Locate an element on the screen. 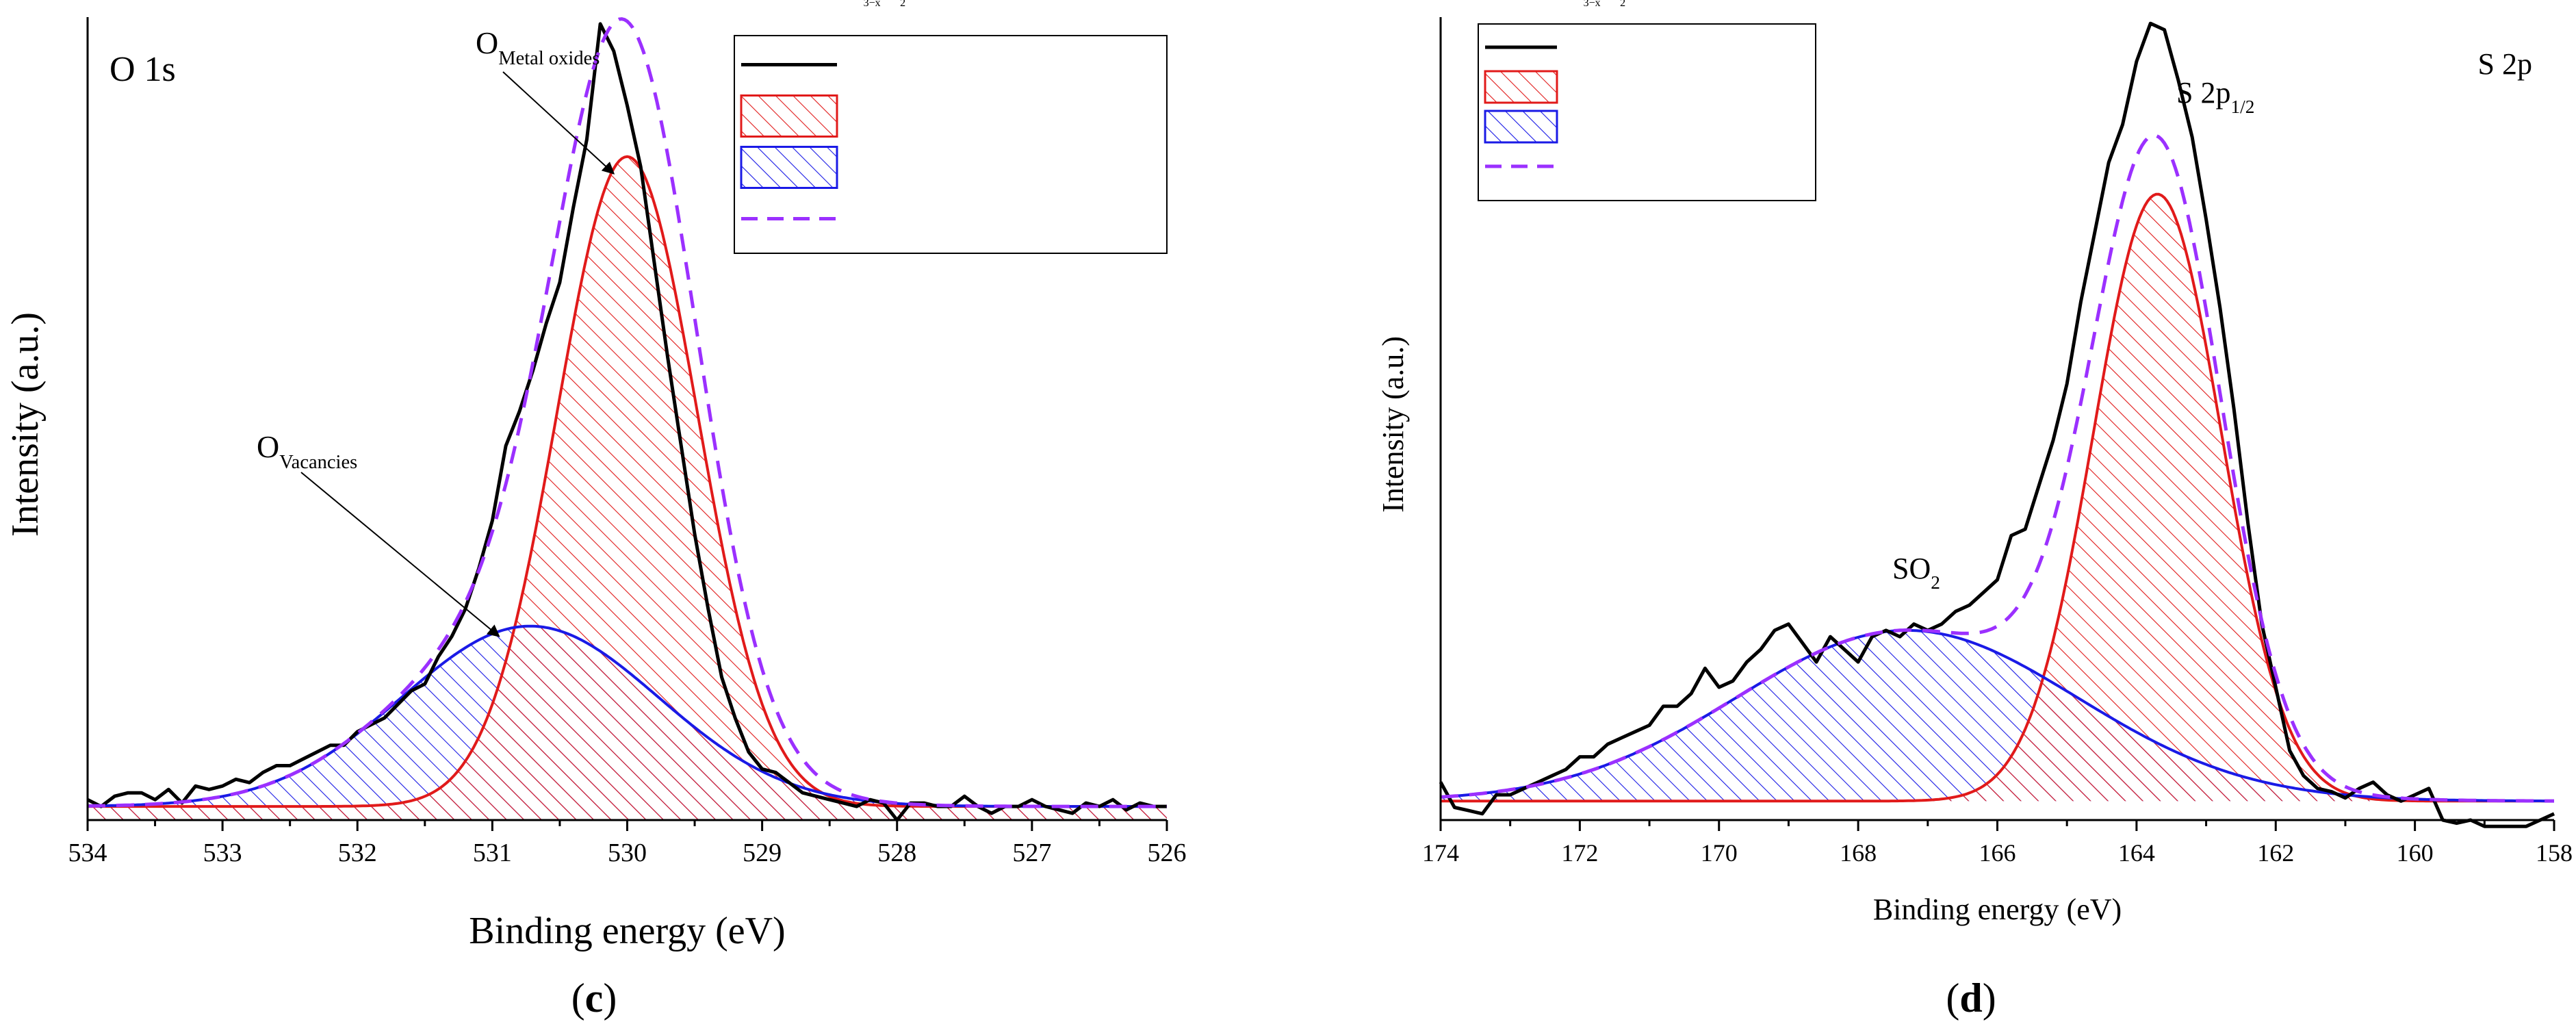 This screenshot has height=1035, width=2576. annotation-label: OMetal oxides is located at coordinates (538, 47).